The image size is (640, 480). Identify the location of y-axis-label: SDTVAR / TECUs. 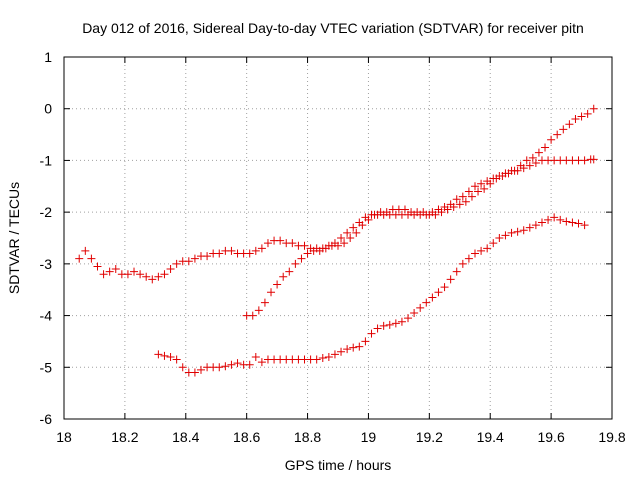
(14, 238).